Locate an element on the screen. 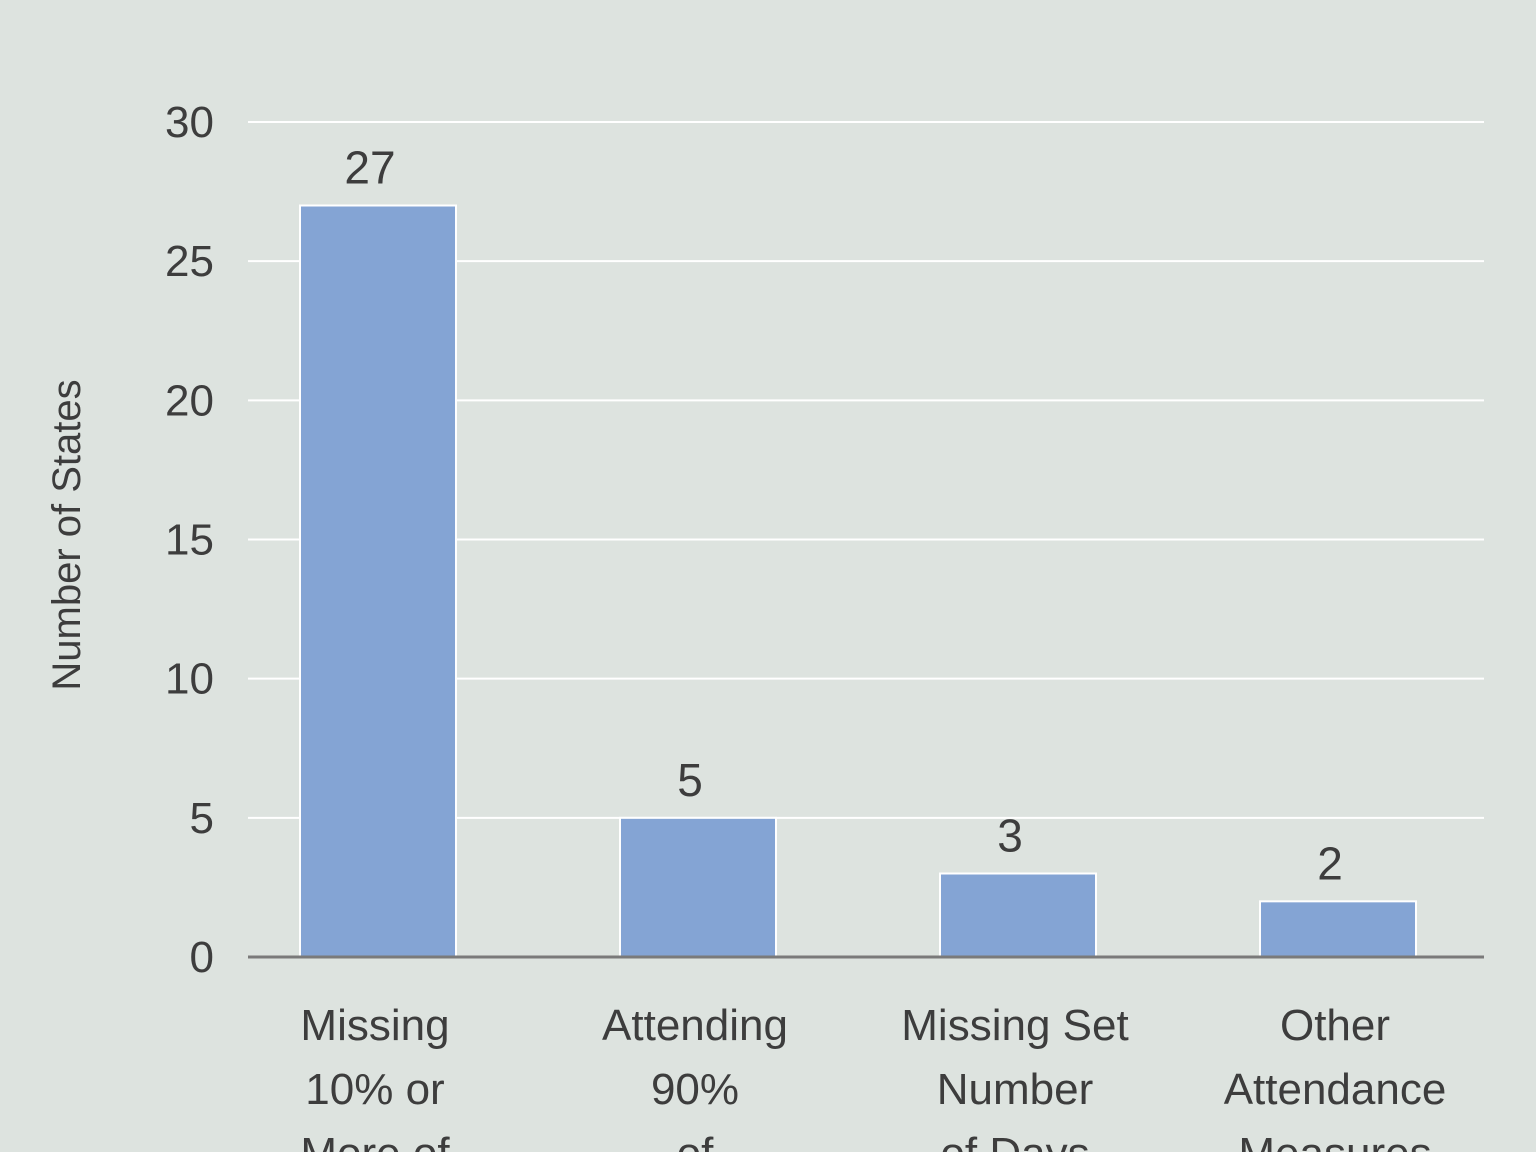 This screenshot has height=1152, width=1536. y-tick-label-0: 0 is located at coordinates (202, 957).